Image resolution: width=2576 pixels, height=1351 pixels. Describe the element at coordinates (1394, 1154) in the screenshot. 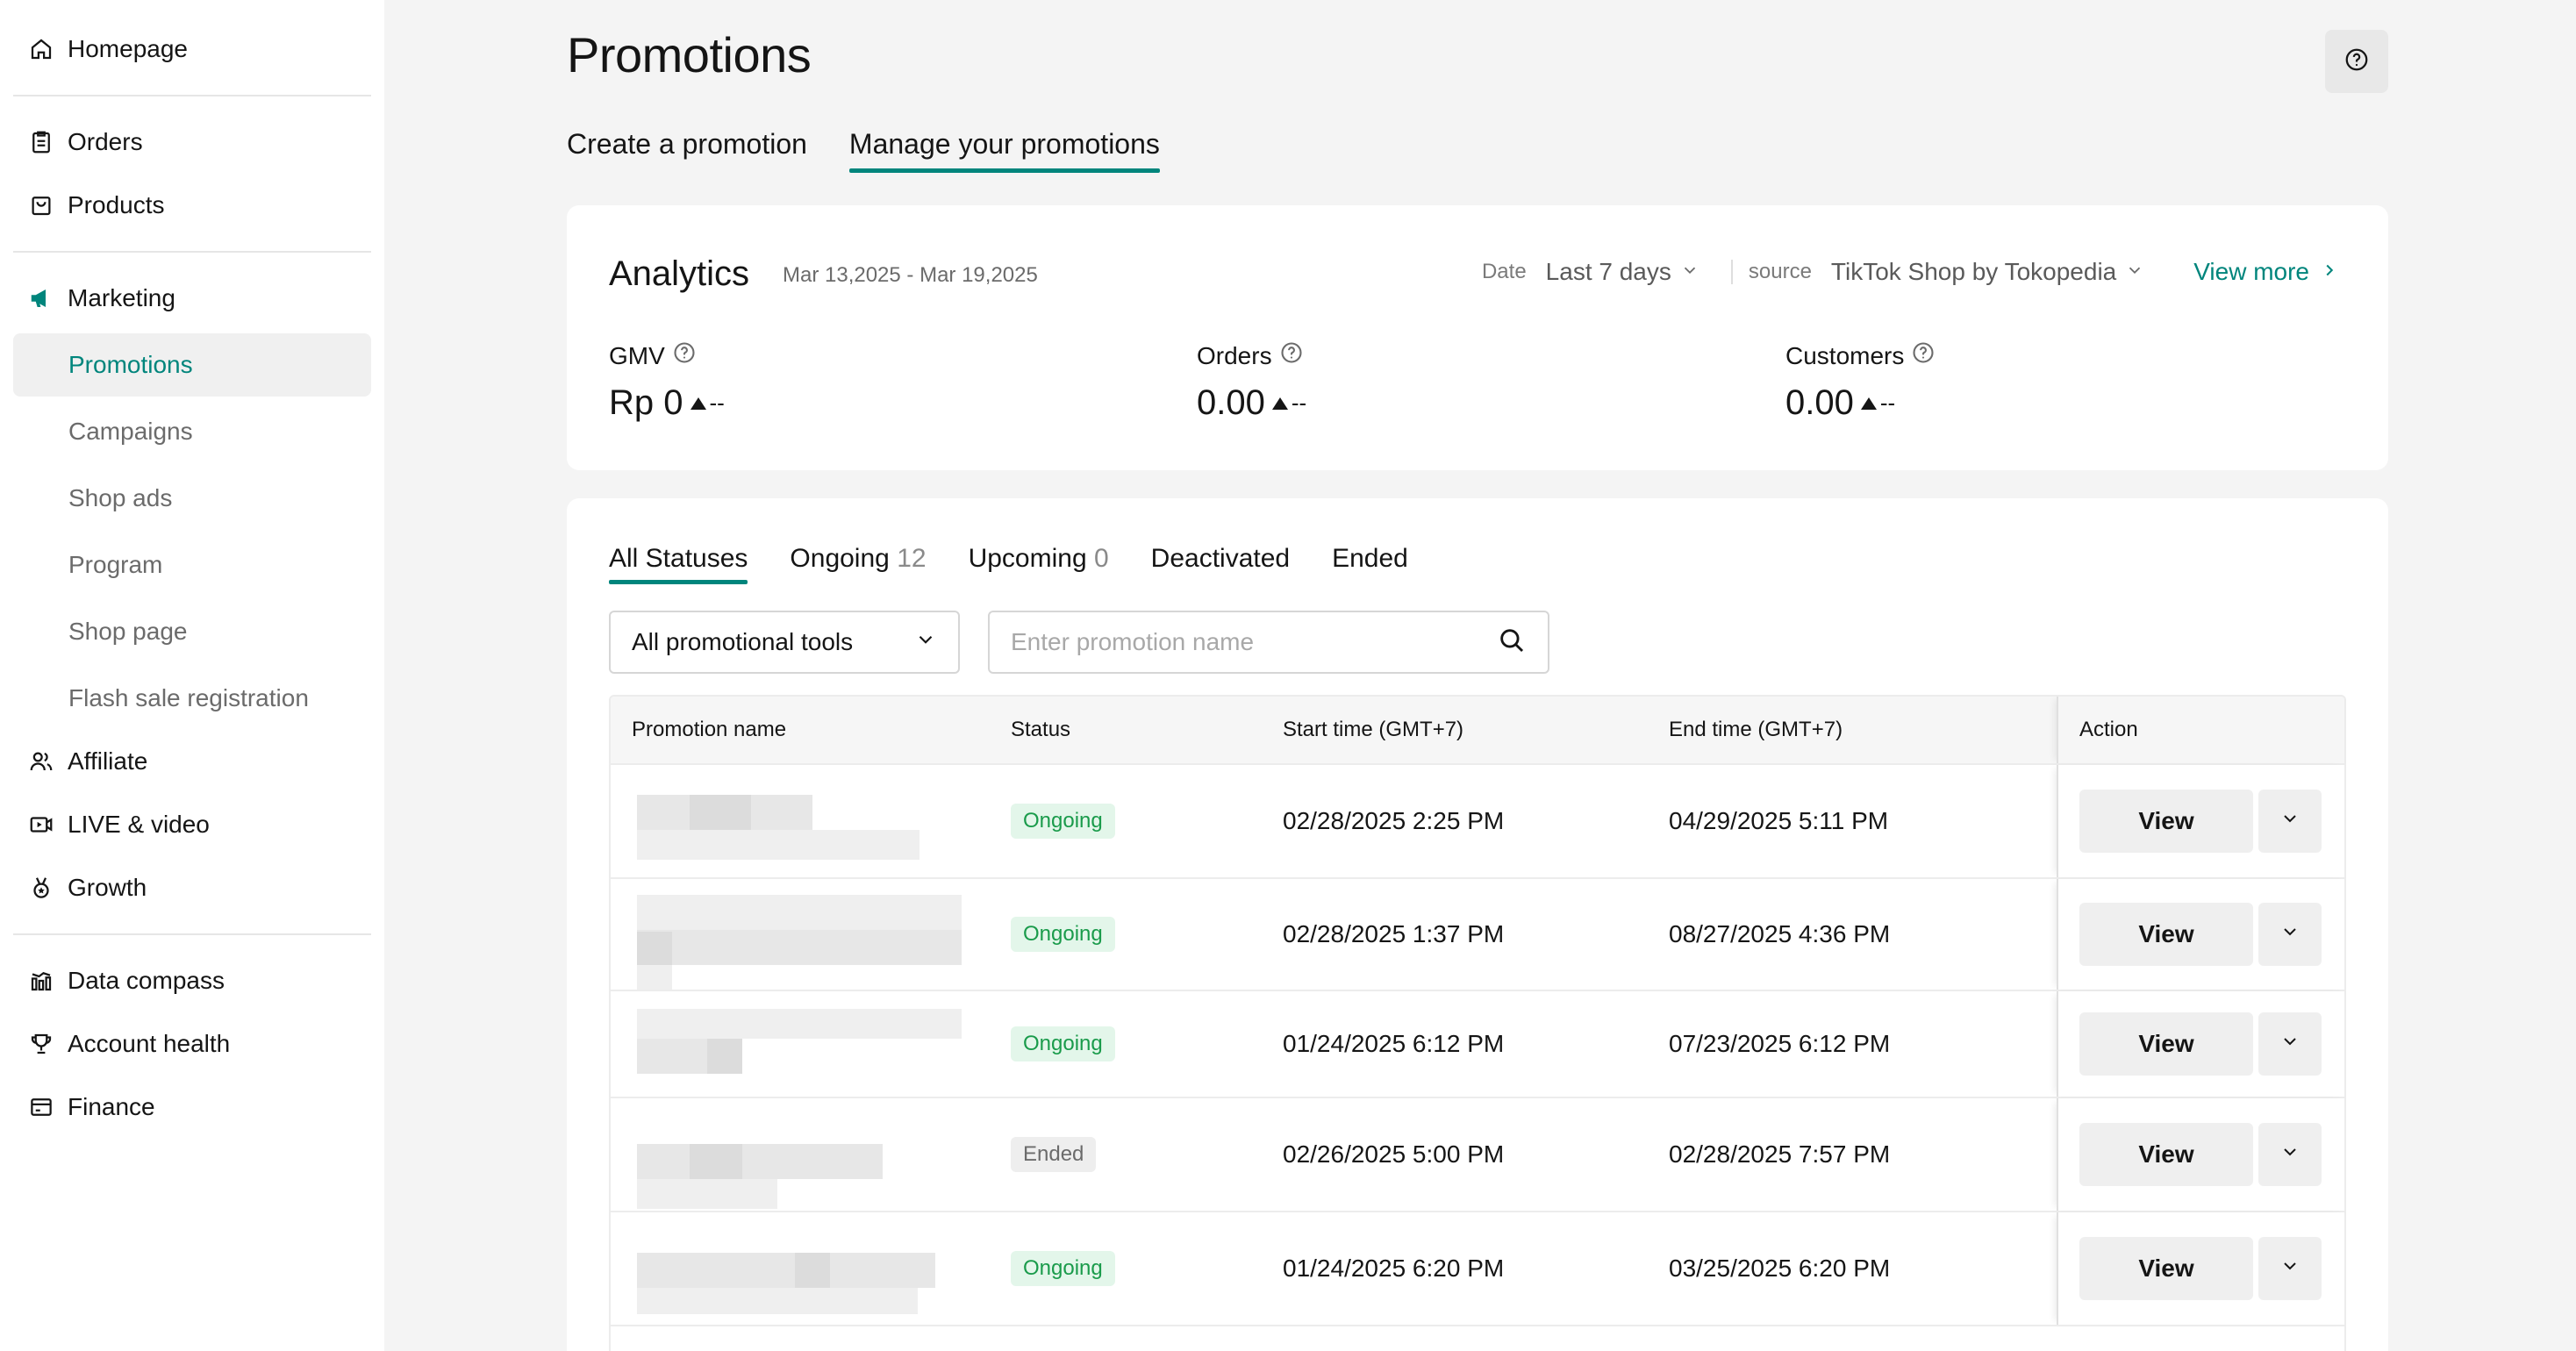

I see `start-time: 02/26/2025 5:00 PM` at that location.